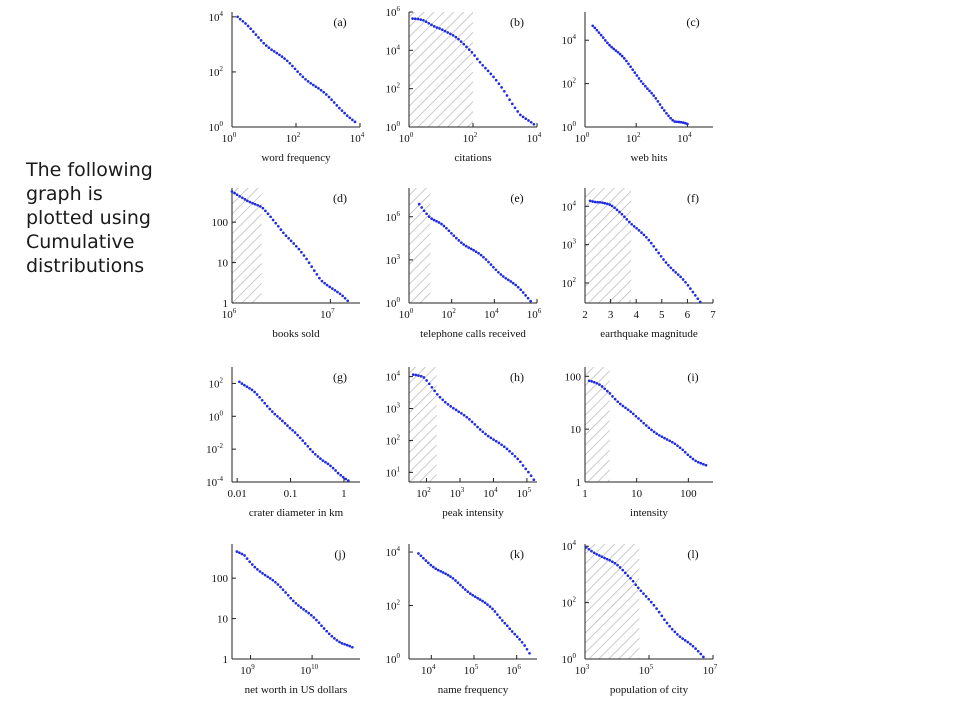  What do you see at coordinates (393, 217) in the screenshot?
I see `tick-label: 10⁶` at bounding box center [393, 217].